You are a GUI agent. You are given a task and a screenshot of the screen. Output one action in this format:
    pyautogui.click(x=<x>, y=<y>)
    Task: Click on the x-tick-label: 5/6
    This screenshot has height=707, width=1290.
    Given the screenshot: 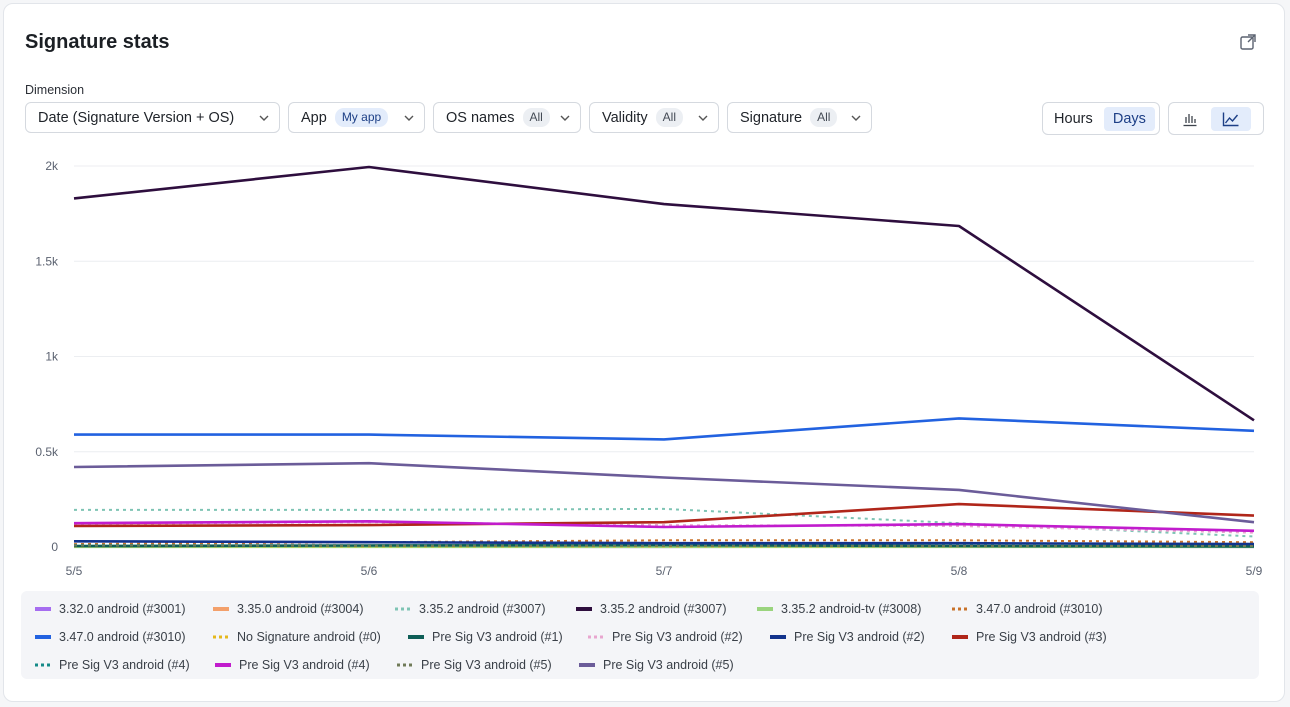 What is the action you would take?
    pyautogui.click(x=369, y=571)
    